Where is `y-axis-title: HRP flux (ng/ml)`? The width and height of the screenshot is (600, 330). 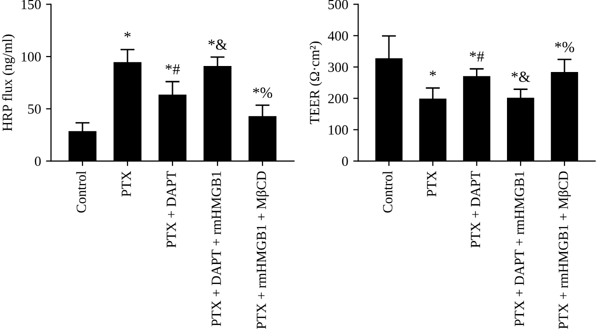
y-axis-title: HRP flux (ng/ml) is located at coordinates (8, 82).